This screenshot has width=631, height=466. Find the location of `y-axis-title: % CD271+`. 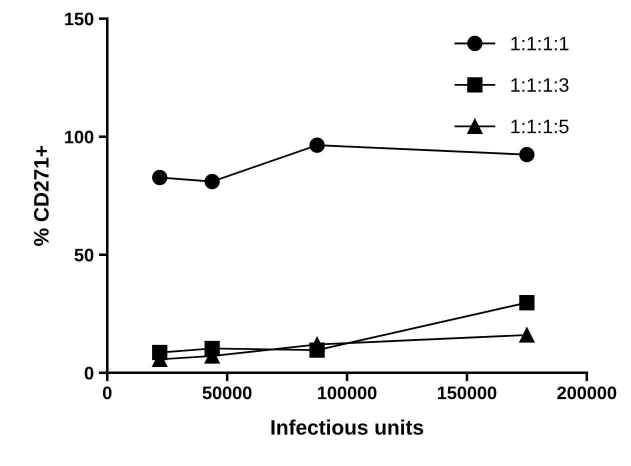

y-axis-title: % CD271+ is located at coordinates (41, 196).